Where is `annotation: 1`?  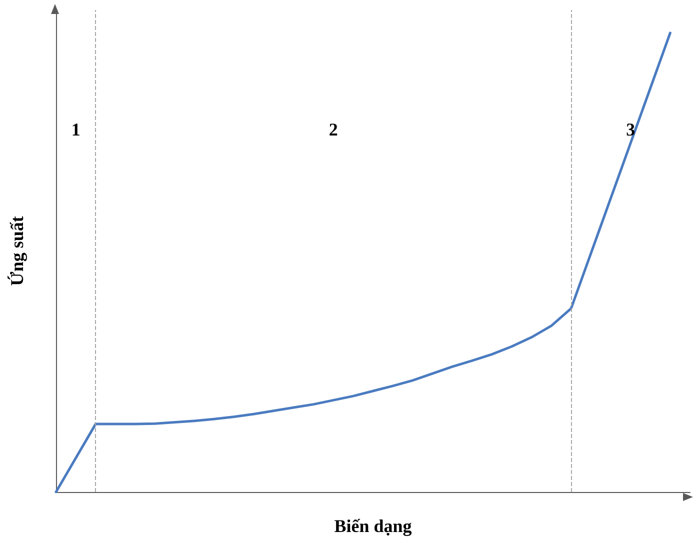
annotation: 1 is located at coordinates (75, 129).